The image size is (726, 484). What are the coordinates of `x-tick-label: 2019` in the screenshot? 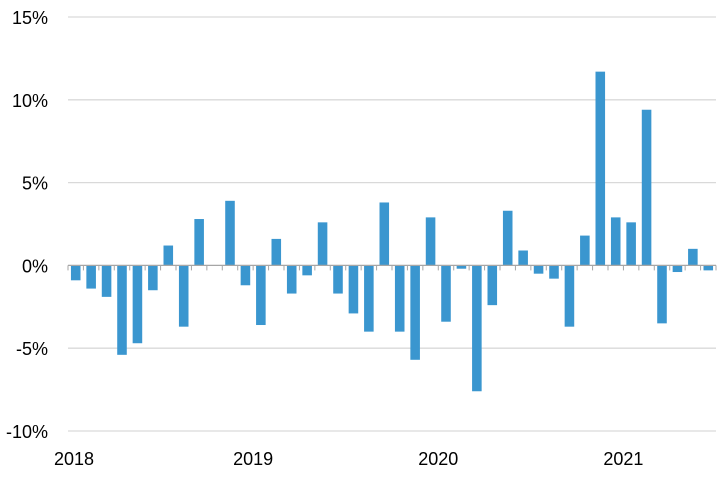 It's located at (253, 459).